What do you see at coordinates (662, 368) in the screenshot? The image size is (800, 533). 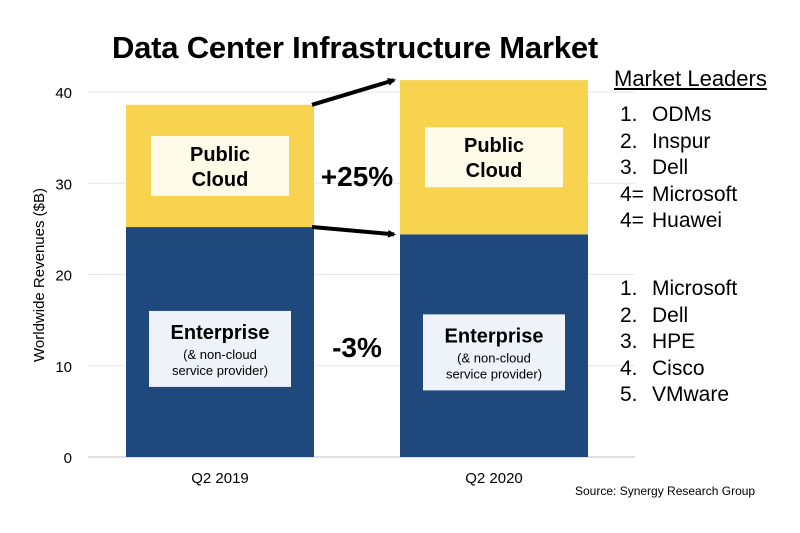 I see `list-item: 4. Cisco` at bounding box center [662, 368].